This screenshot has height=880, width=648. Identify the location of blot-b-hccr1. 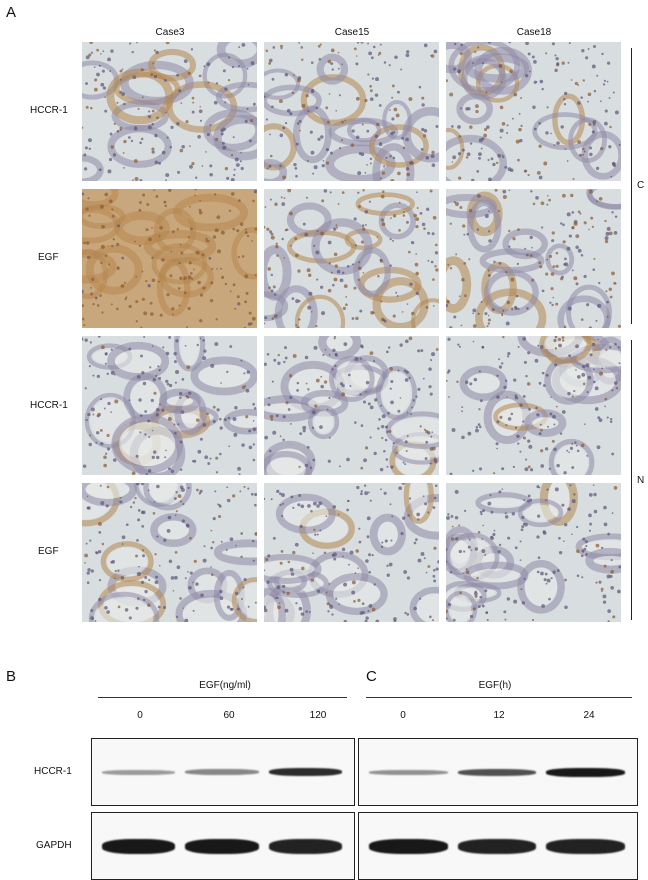
(223, 772).